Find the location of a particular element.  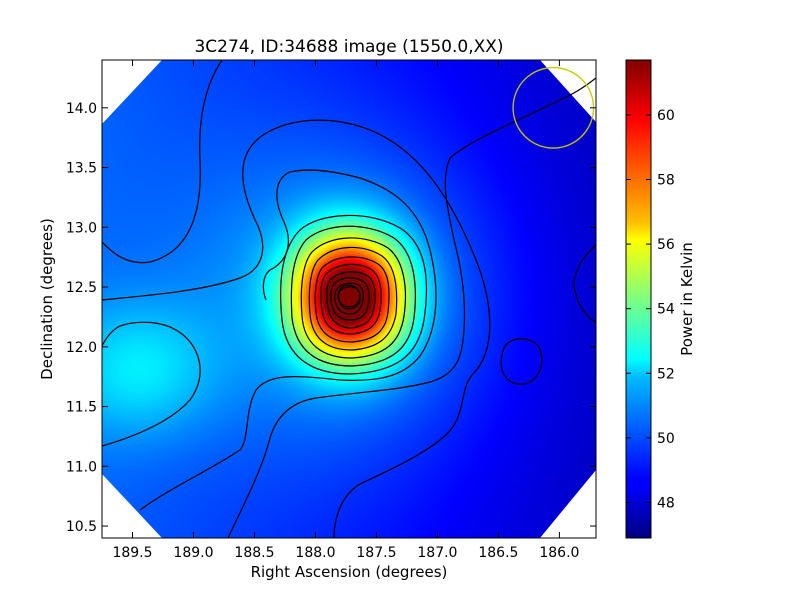

y-tick-label: 11.0 is located at coordinates (81, 467).